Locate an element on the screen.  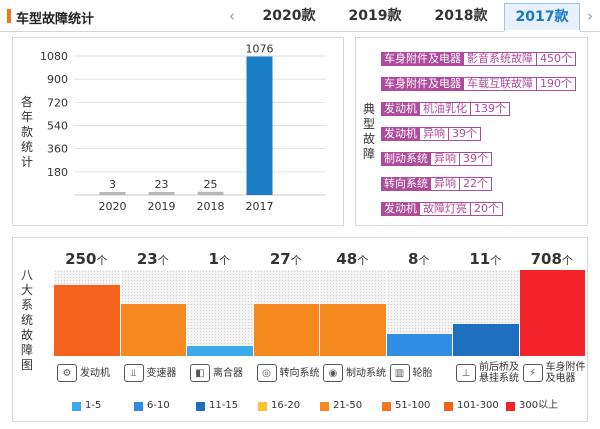
system-count-header: 27个 is located at coordinates (286, 259).